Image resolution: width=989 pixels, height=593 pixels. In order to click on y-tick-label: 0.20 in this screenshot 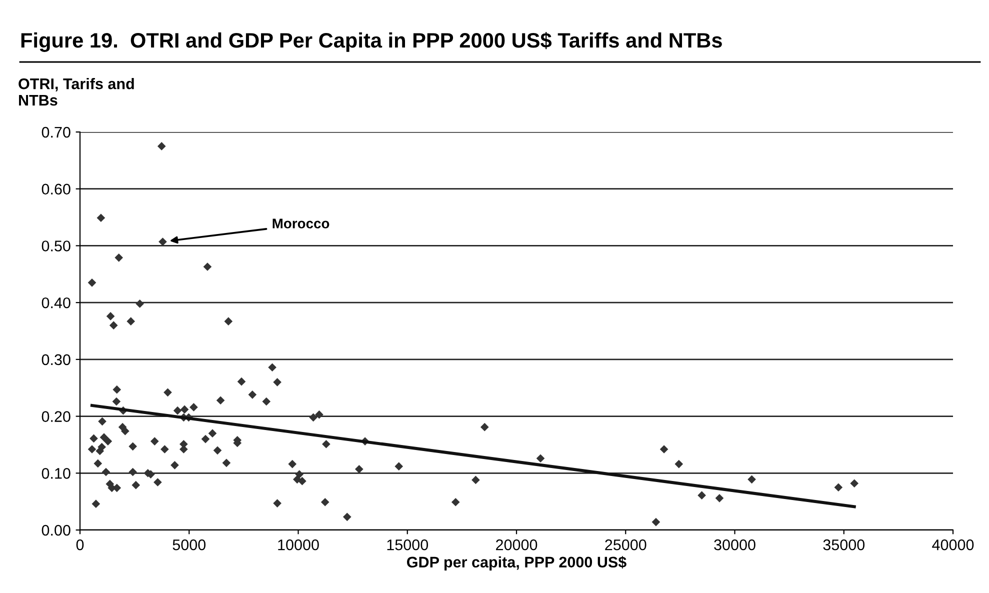, I will do `click(56, 416)`.